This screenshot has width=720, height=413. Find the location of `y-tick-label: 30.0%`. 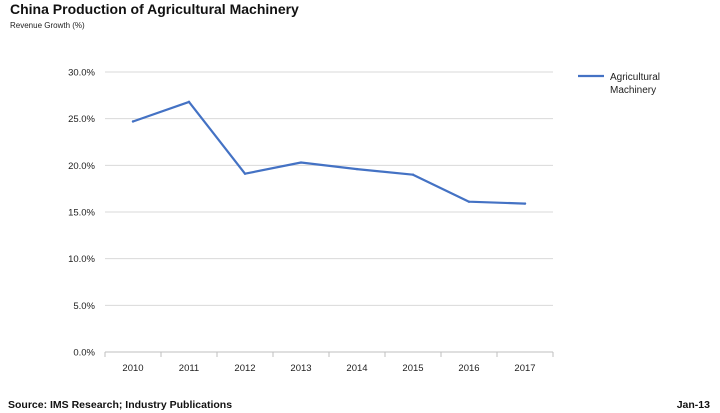

y-tick-label: 30.0% is located at coordinates (81, 73).